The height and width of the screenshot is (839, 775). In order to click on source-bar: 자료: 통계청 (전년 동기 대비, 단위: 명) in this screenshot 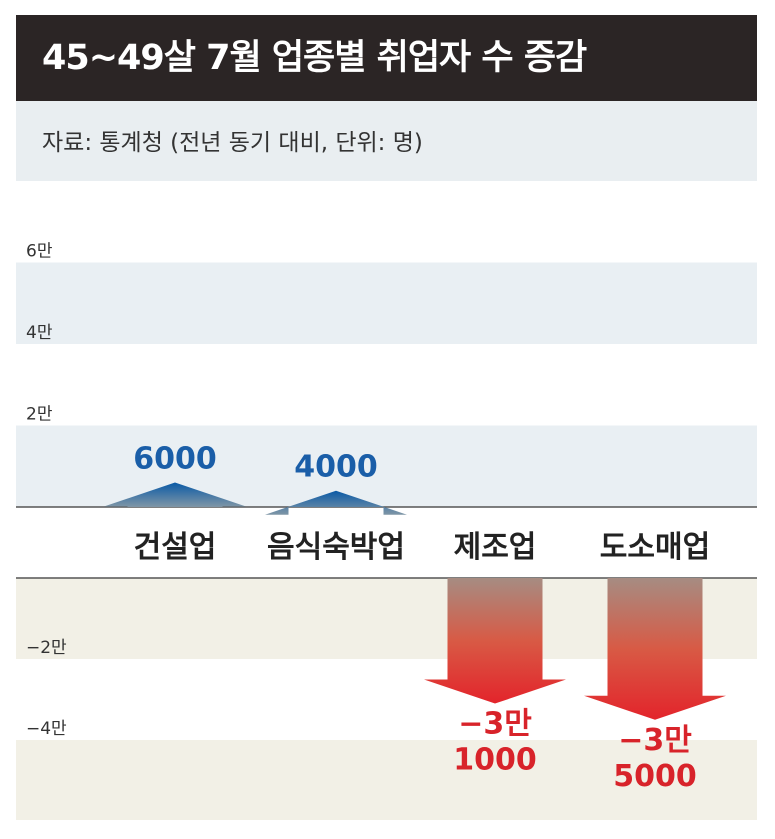, I will do `click(386, 141)`.